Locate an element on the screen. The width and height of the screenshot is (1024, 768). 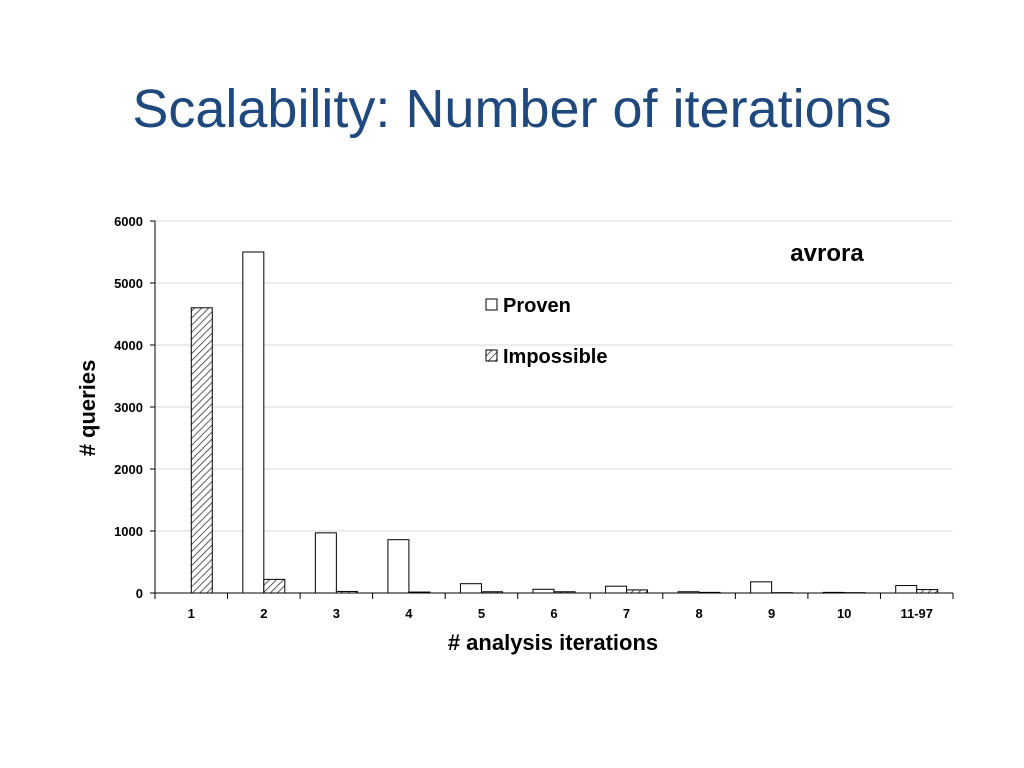
x-tick-label: 5 is located at coordinates (481, 613).